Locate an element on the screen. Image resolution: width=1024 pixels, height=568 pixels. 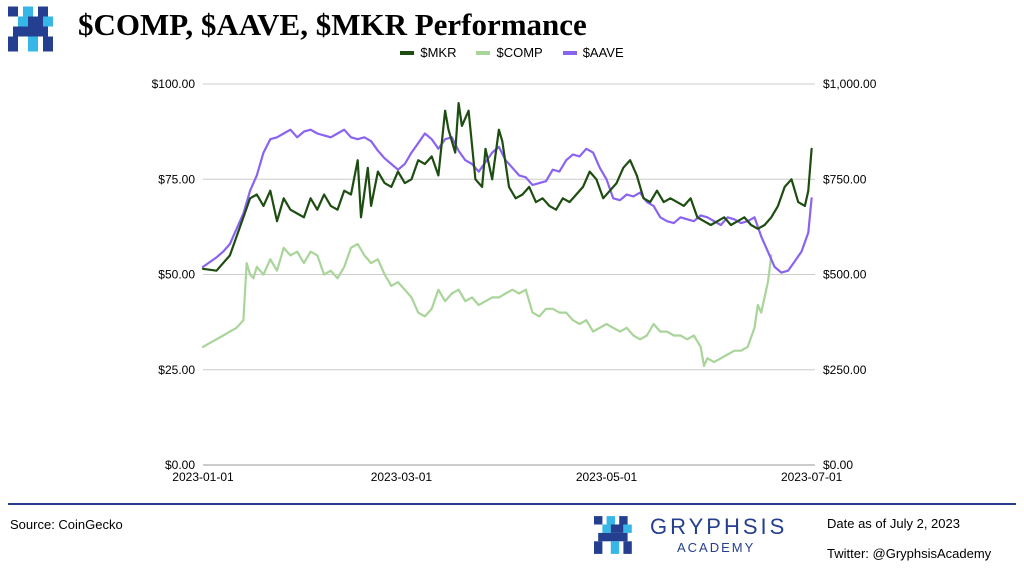
legend-item-aave: $AAVE is located at coordinates (593, 52).